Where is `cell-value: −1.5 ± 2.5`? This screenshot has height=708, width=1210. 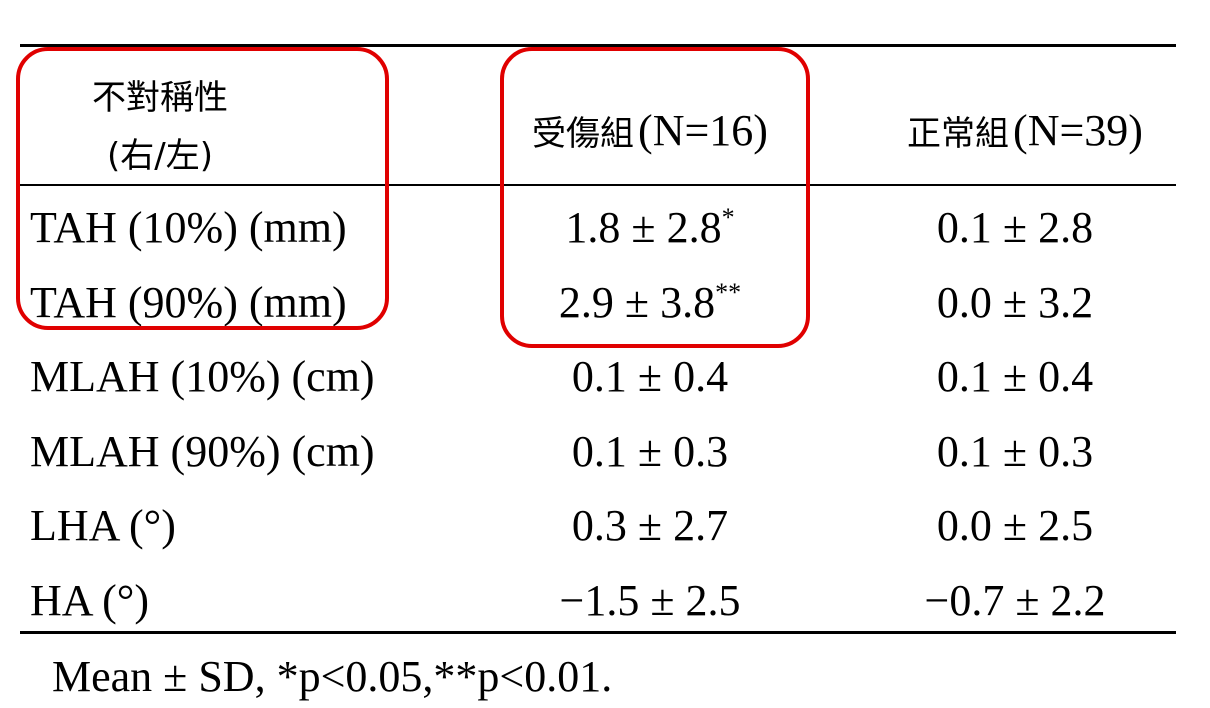 cell-value: −1.5 ± 2.5 is located at coordinates (650, 600).